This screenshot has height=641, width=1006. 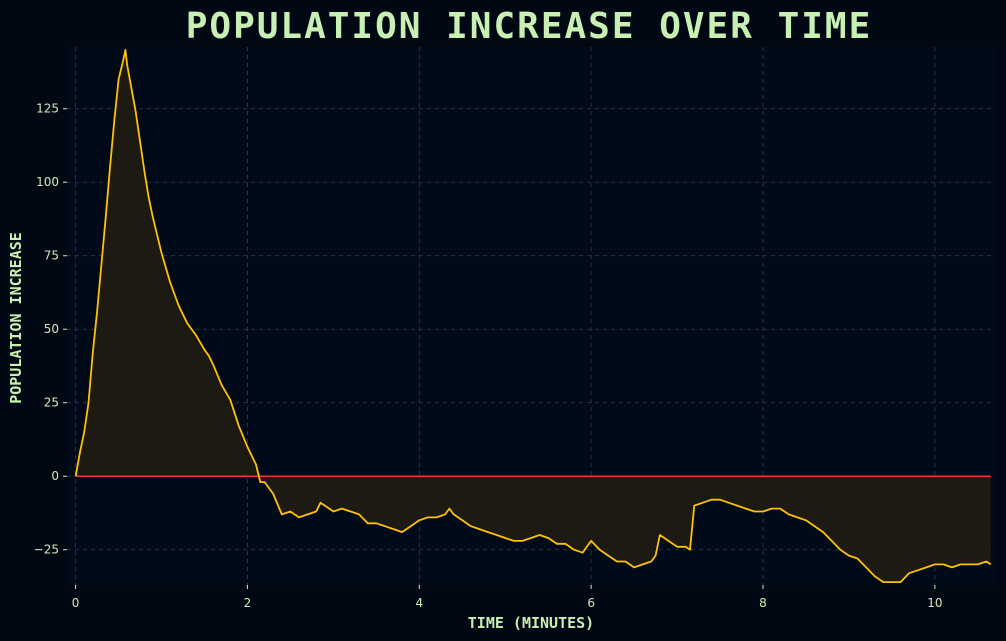 I want to click on y-tick-label: 0, so click(x=55, y=476).